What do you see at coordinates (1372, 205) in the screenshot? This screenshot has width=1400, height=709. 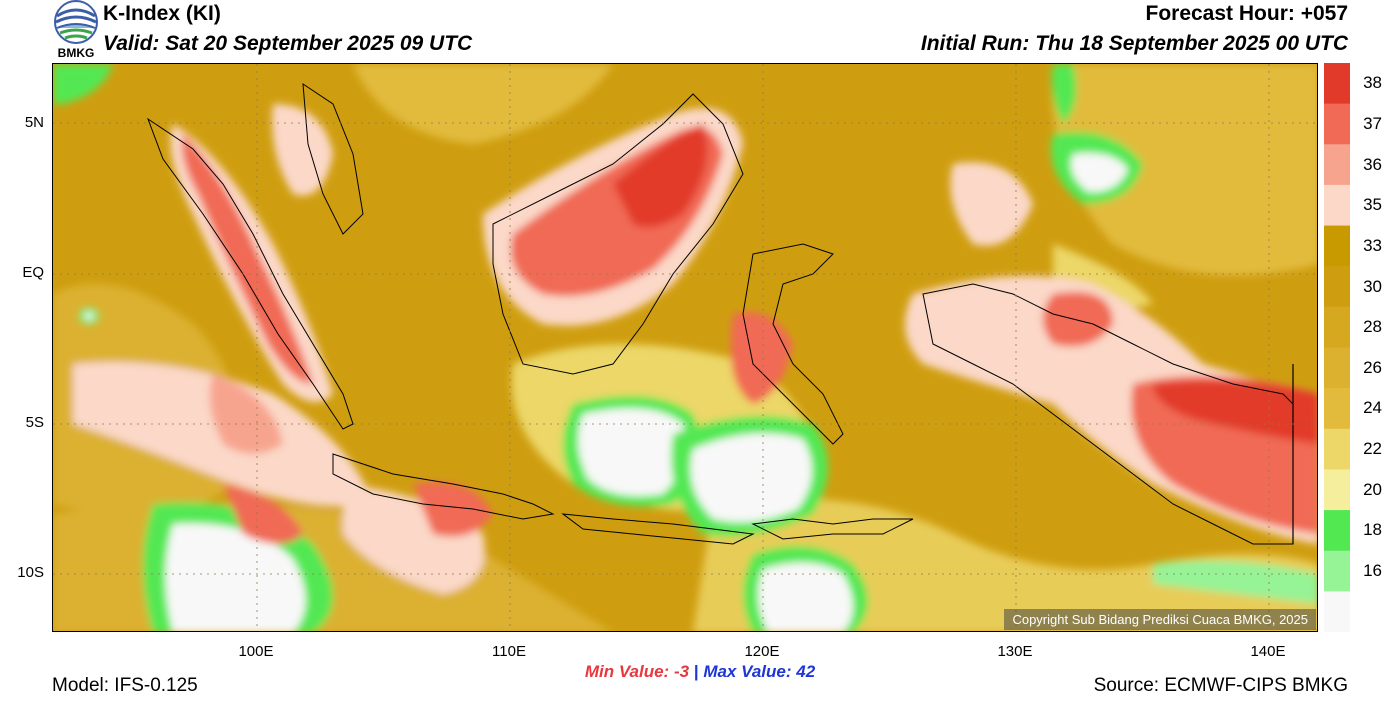 I see `colorbar-tick-label: 35` at bounding box center [1372, 205].